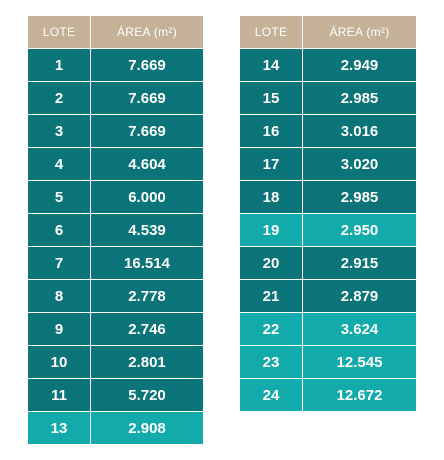  I want to click on table-row: 20 2.915, so click(328, 263).